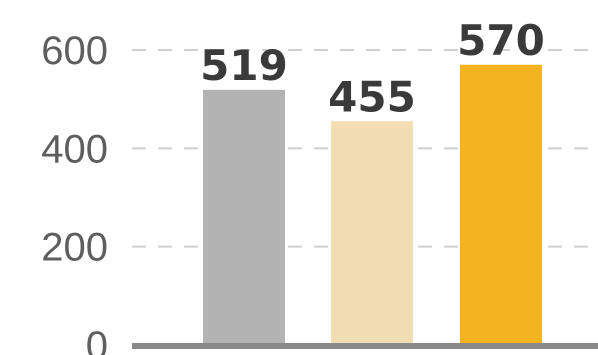 This screenshot has height=355, width=598. I want to click on y-tick-label: 400, so click(74, 149).